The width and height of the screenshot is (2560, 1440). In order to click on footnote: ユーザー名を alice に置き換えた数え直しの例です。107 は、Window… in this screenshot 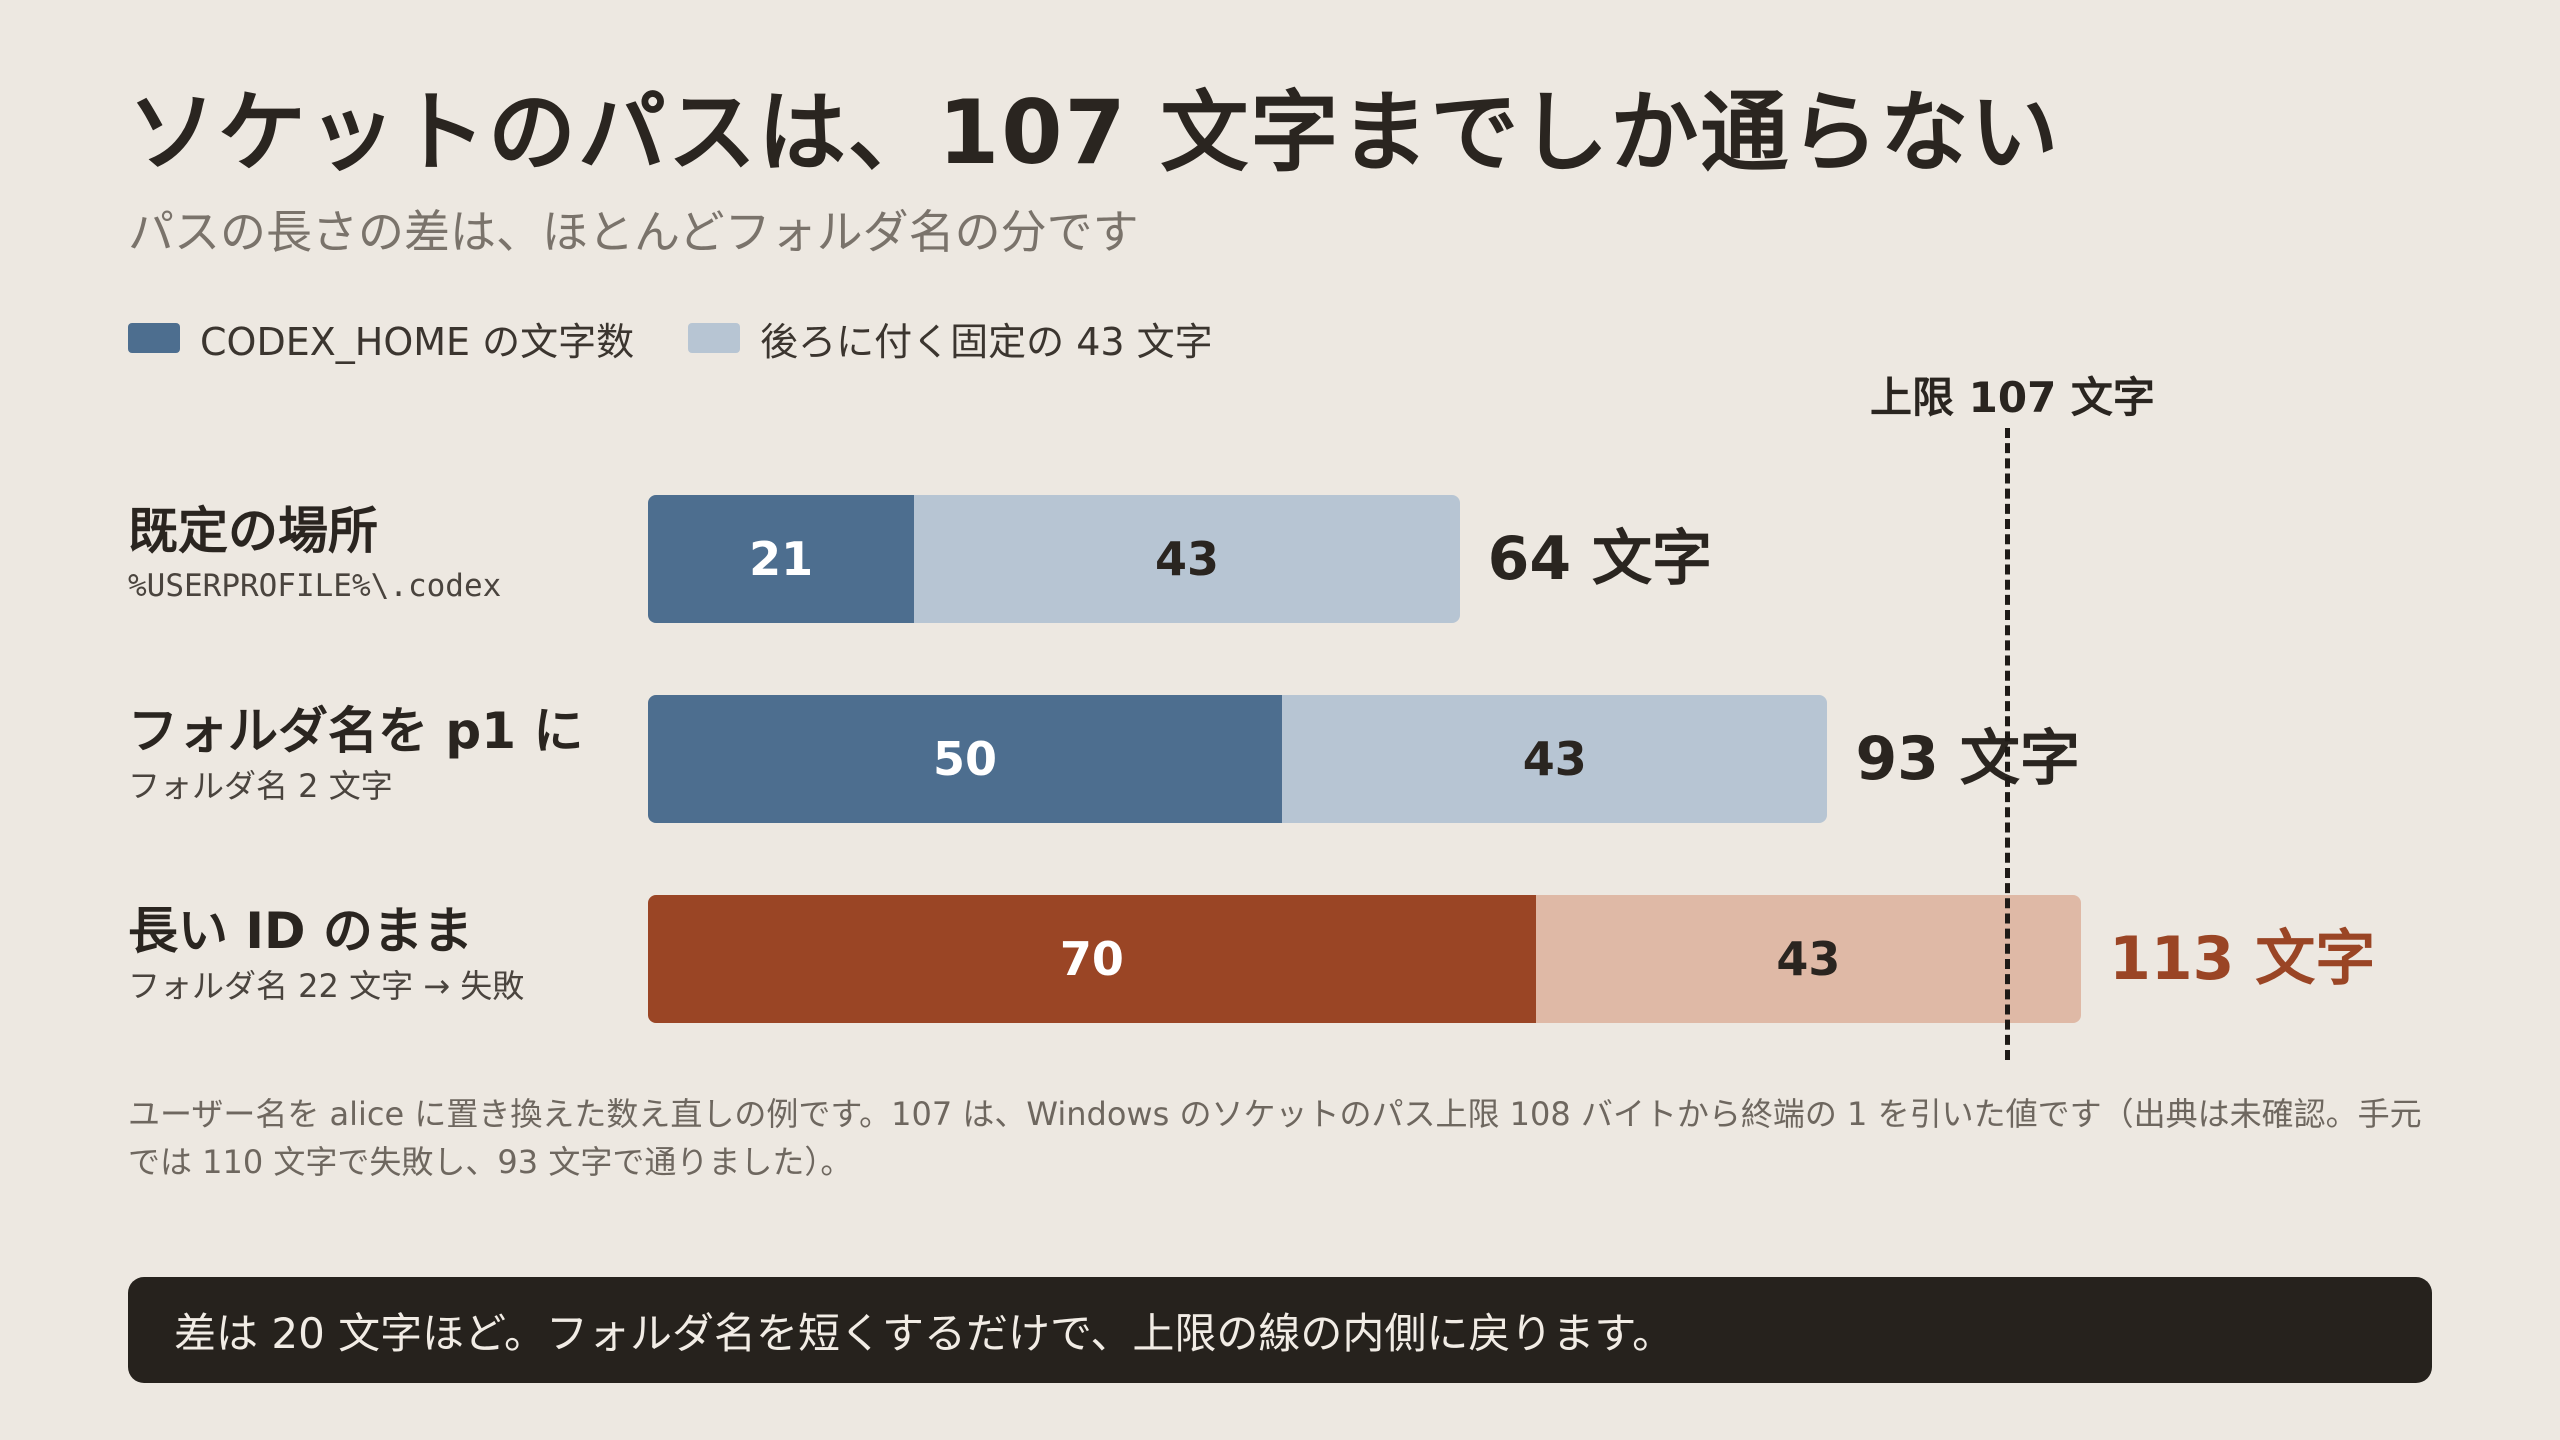, I will do `click(1275, 1138)`.